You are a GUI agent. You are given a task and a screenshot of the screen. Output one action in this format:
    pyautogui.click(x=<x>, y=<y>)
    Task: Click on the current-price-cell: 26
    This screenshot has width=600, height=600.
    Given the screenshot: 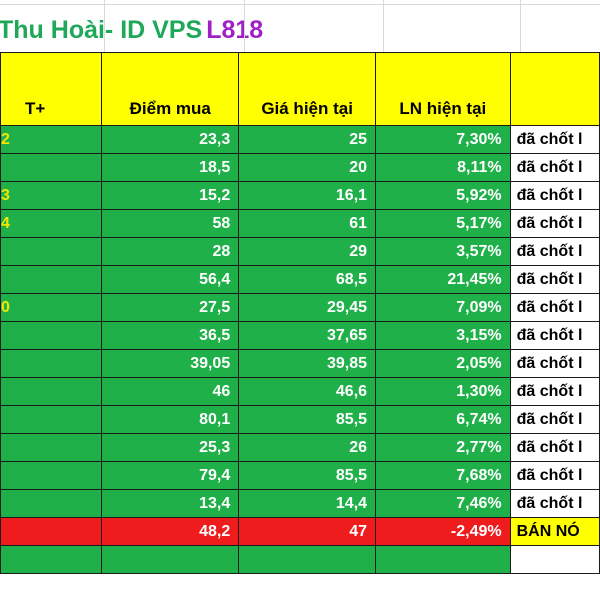 What is the action you would take?
    pyautogui.click(x=307, y=447)
    